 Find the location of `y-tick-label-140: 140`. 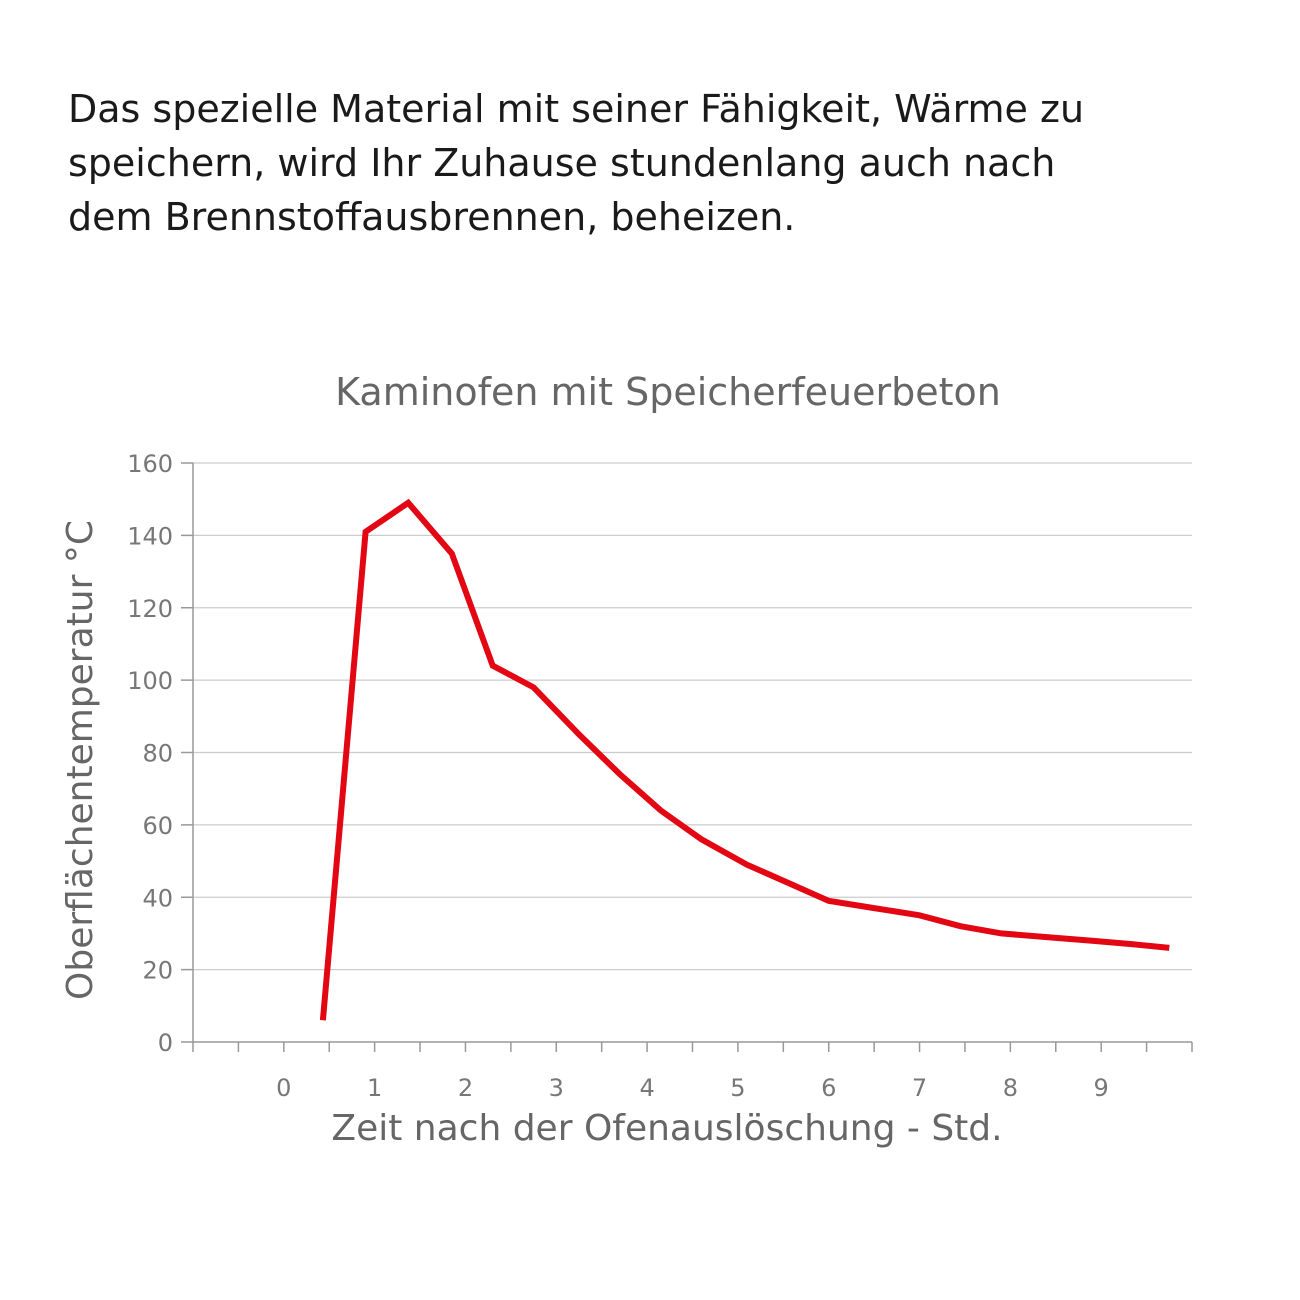

y-tick-label-140: 140 is located at coordinates (150, 536).